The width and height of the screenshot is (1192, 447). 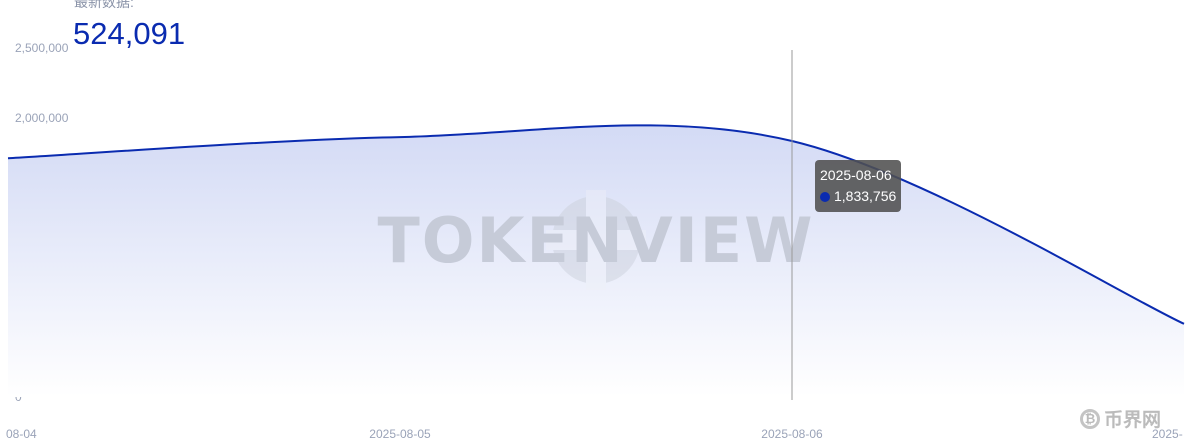 I want to click on series-dot-icon, so click(x=825, y=197).